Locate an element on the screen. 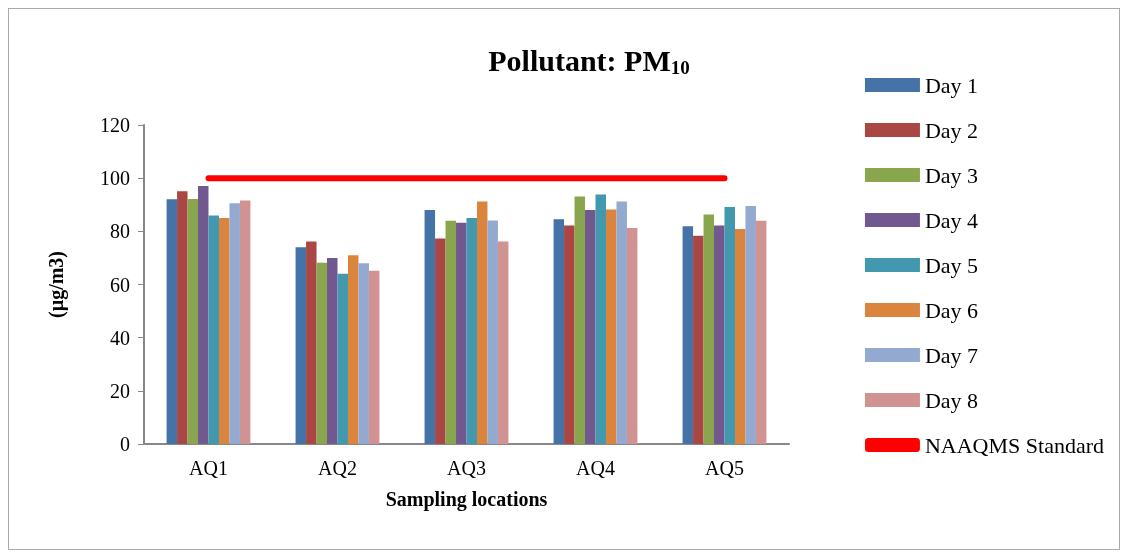 Image resolution: width=1130 pixels, height=555 pixels. legend-label: Day 3 is located at coordinates (951, 175).